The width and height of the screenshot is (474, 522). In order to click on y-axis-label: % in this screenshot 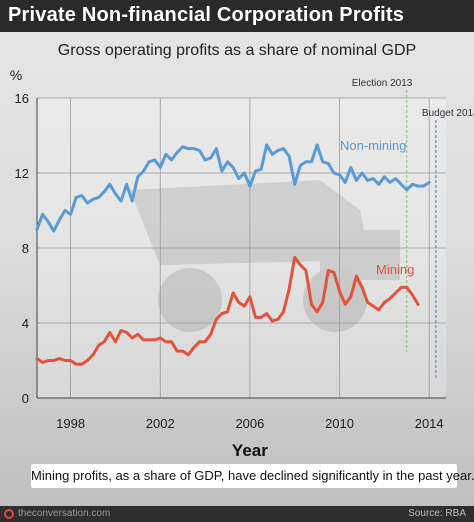, I will do `click(16, 75)`.